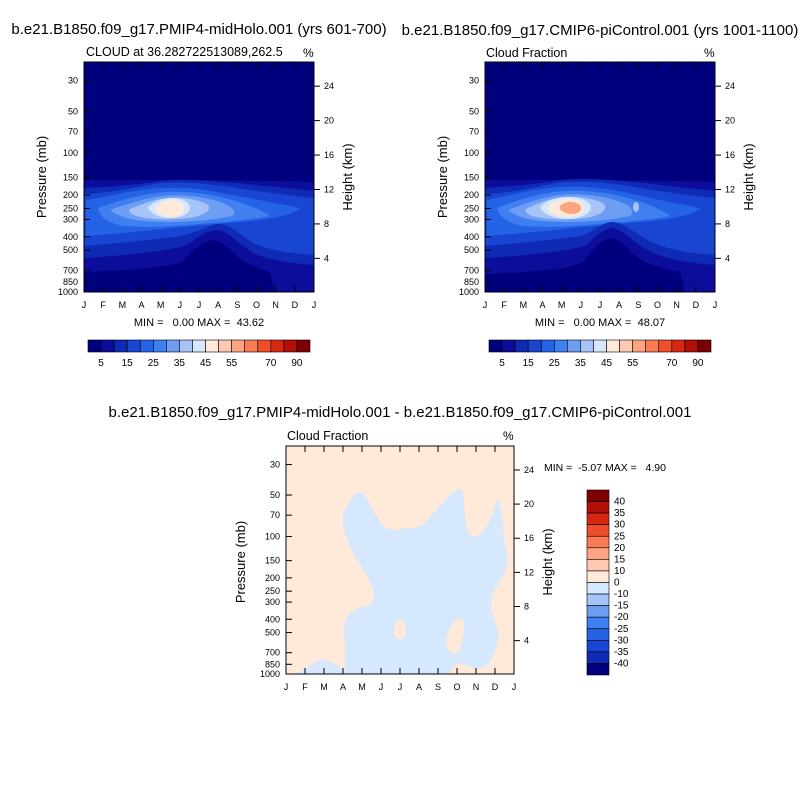 Image resolution: width=800 pixels, height=800 pixels. I want to click on colorbar-label: 35, so click(180, 363).